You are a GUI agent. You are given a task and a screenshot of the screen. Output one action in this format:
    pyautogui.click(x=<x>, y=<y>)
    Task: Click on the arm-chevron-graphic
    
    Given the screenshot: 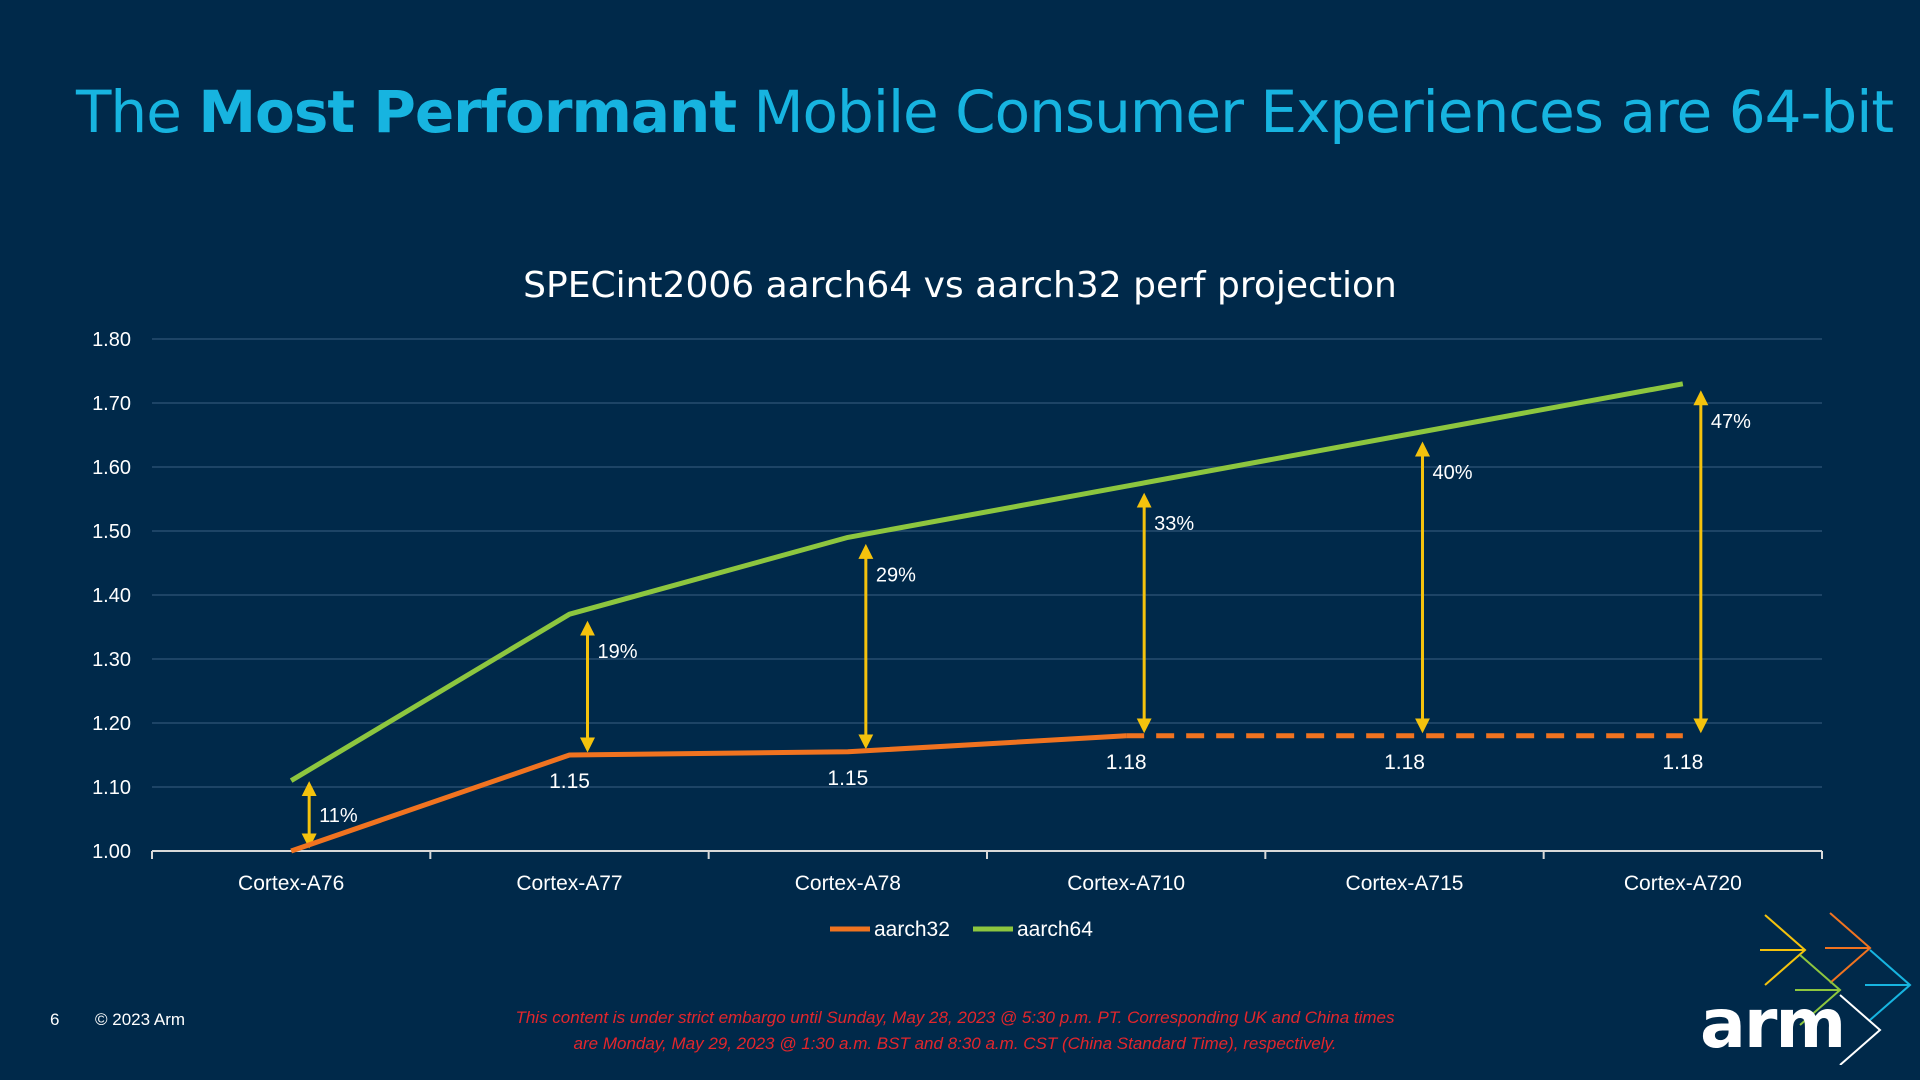 What is the action you would take?
    pyautogui.click(x=1836, y=988)
    